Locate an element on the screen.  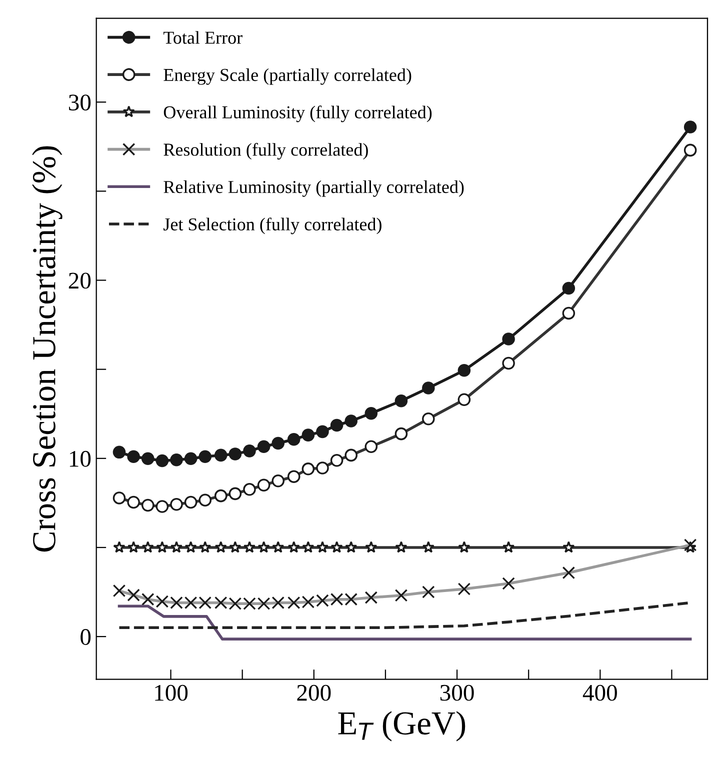
x-tick-label: 300 is located at coordinates (457, 692).